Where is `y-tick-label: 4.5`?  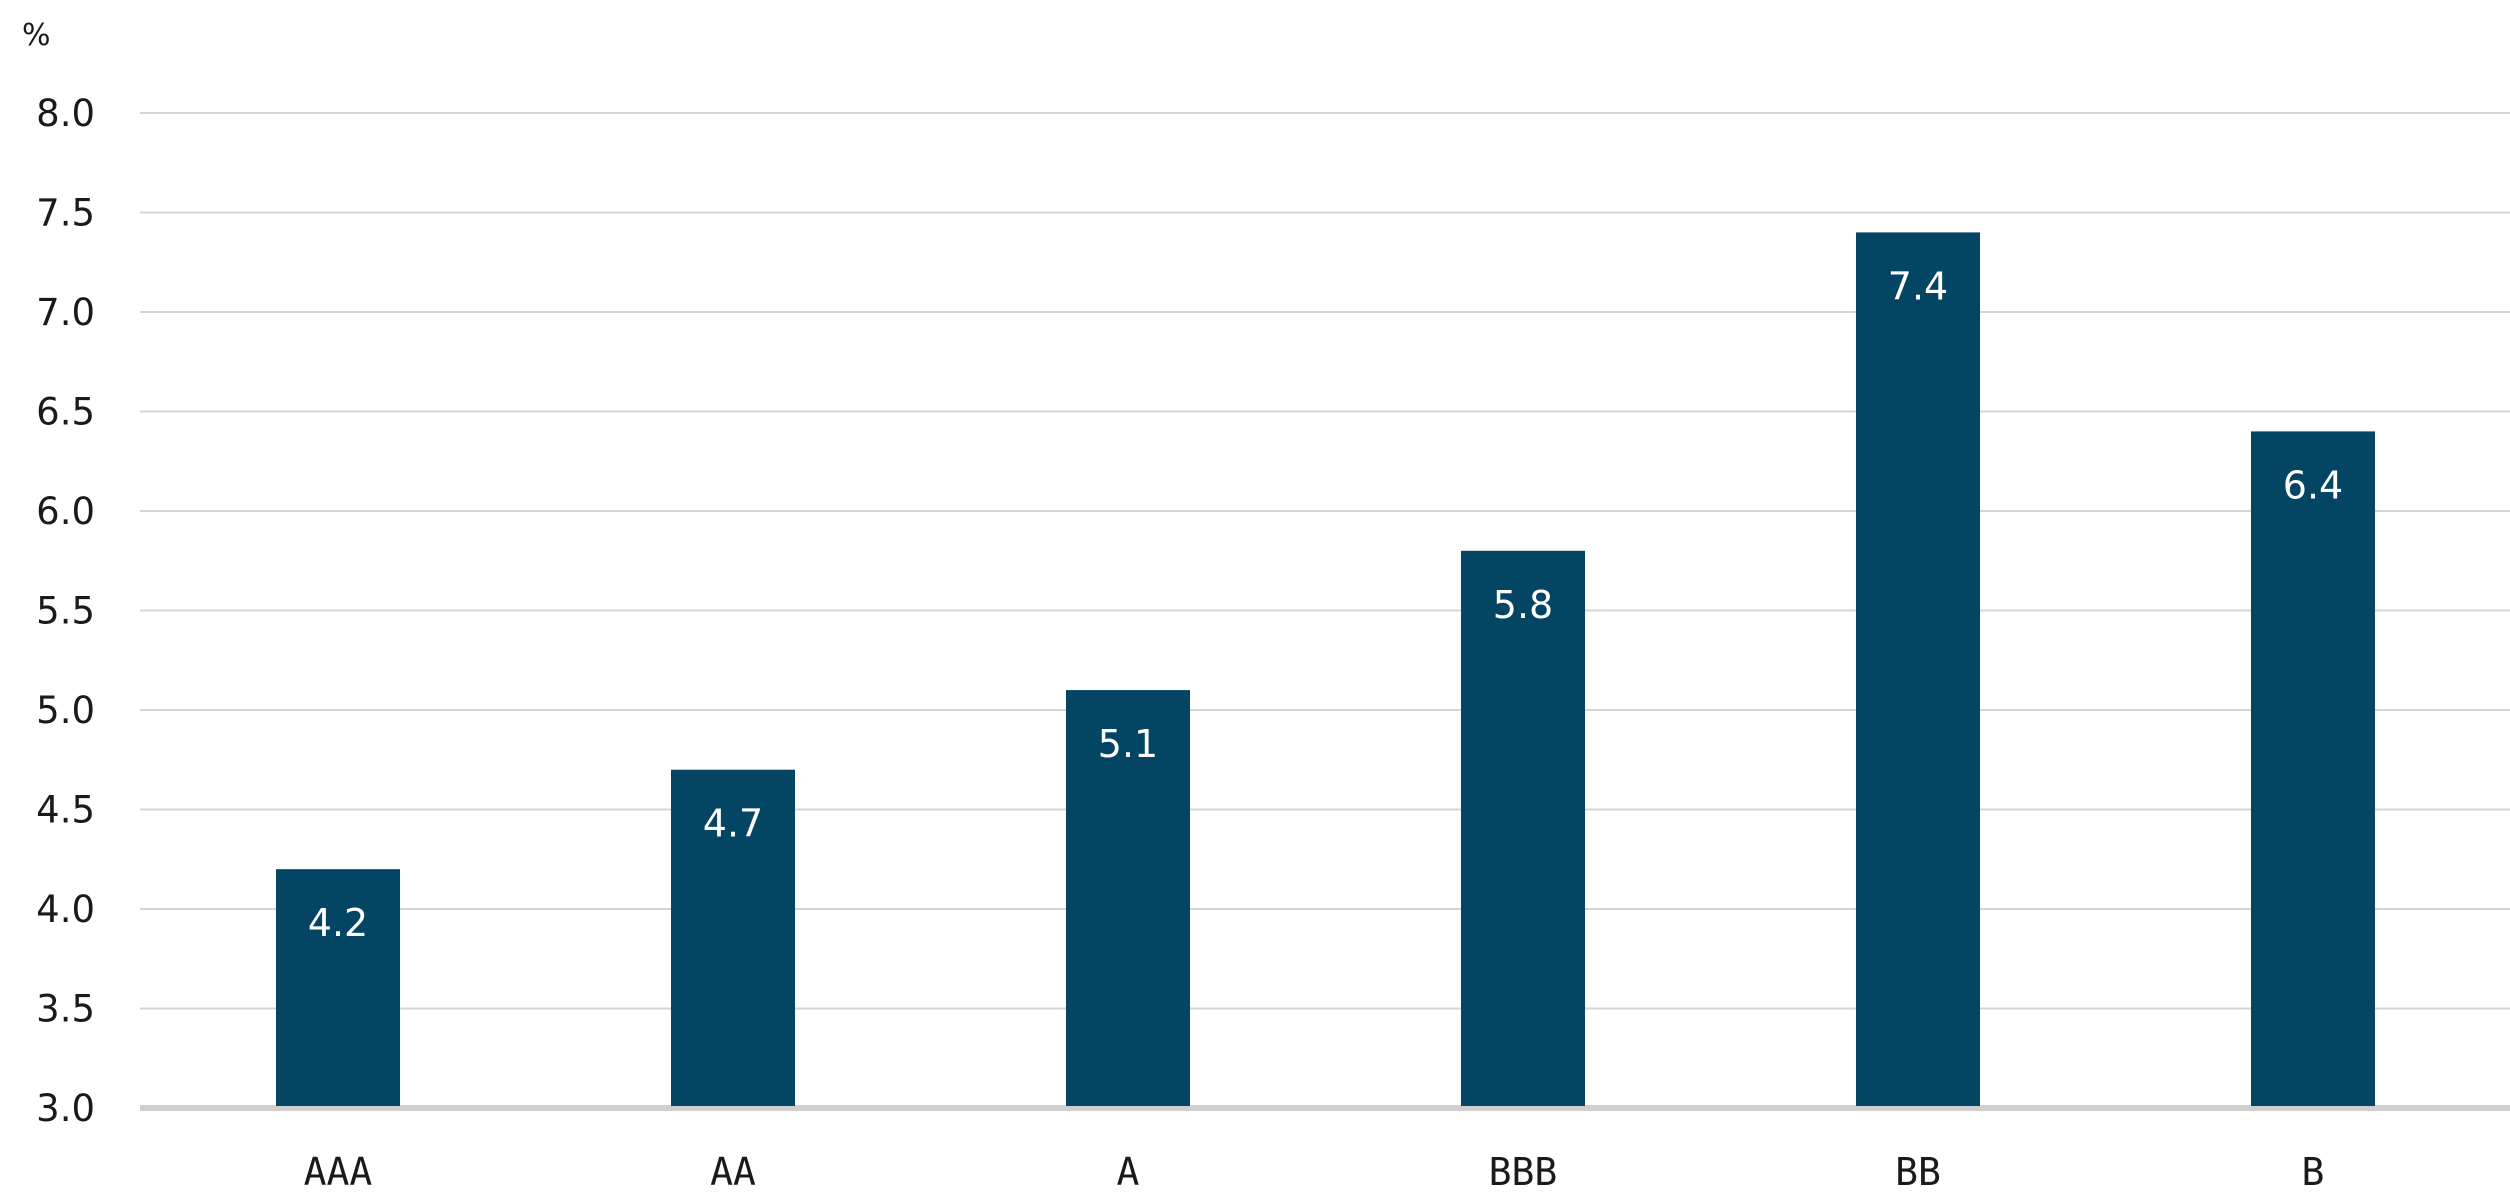 y-tick-label: 4.5 is located at coordinates (65, 810).